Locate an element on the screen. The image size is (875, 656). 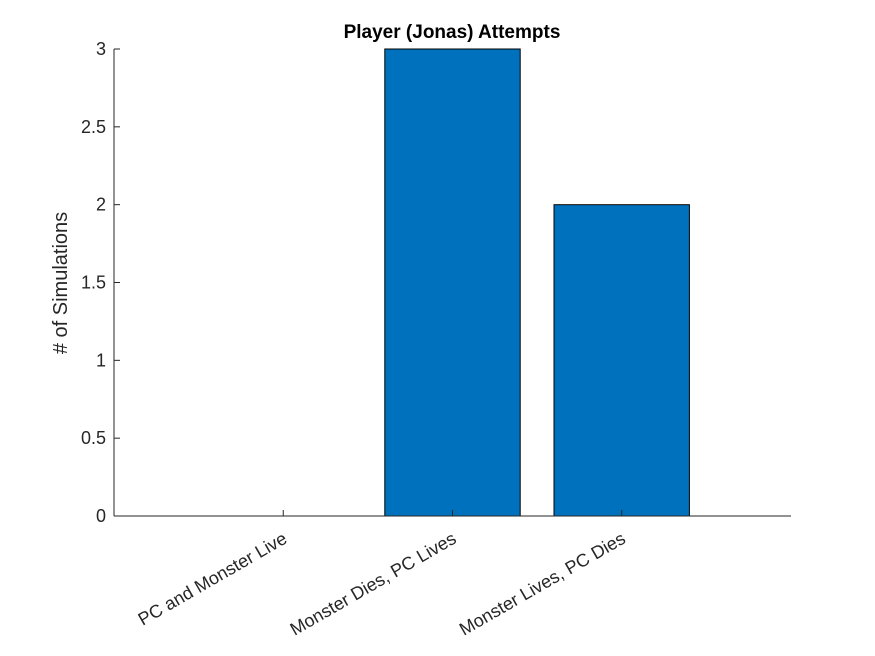
y-tick-label: 1 is located at coordinates (101, 360).